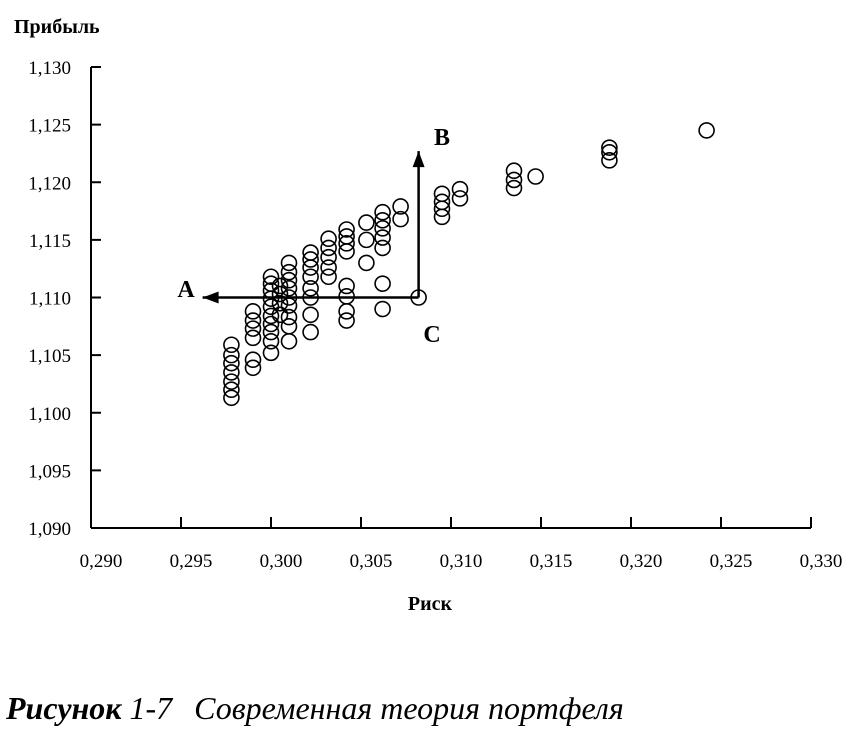 This screenshot has width=866, height=741. I want to click on x-tick-label: 0,315, so click(551, 561).